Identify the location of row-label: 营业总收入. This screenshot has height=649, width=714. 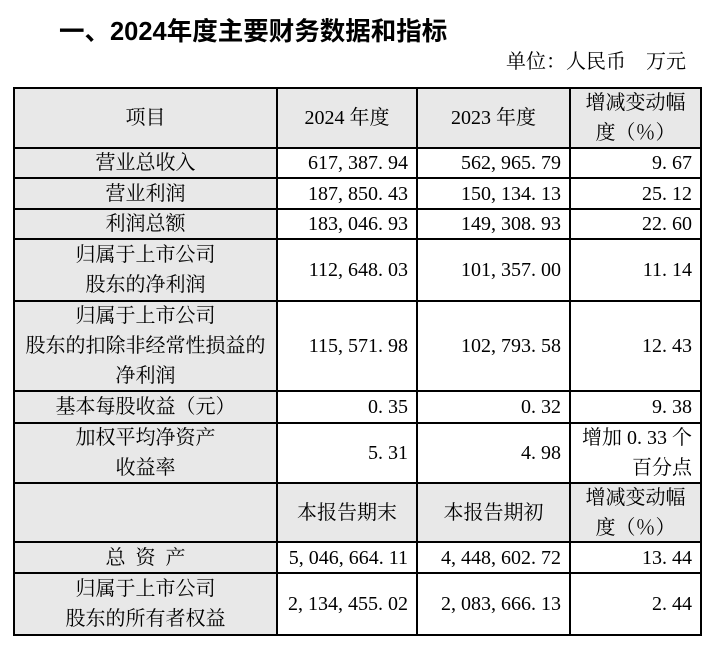
(145, 163).